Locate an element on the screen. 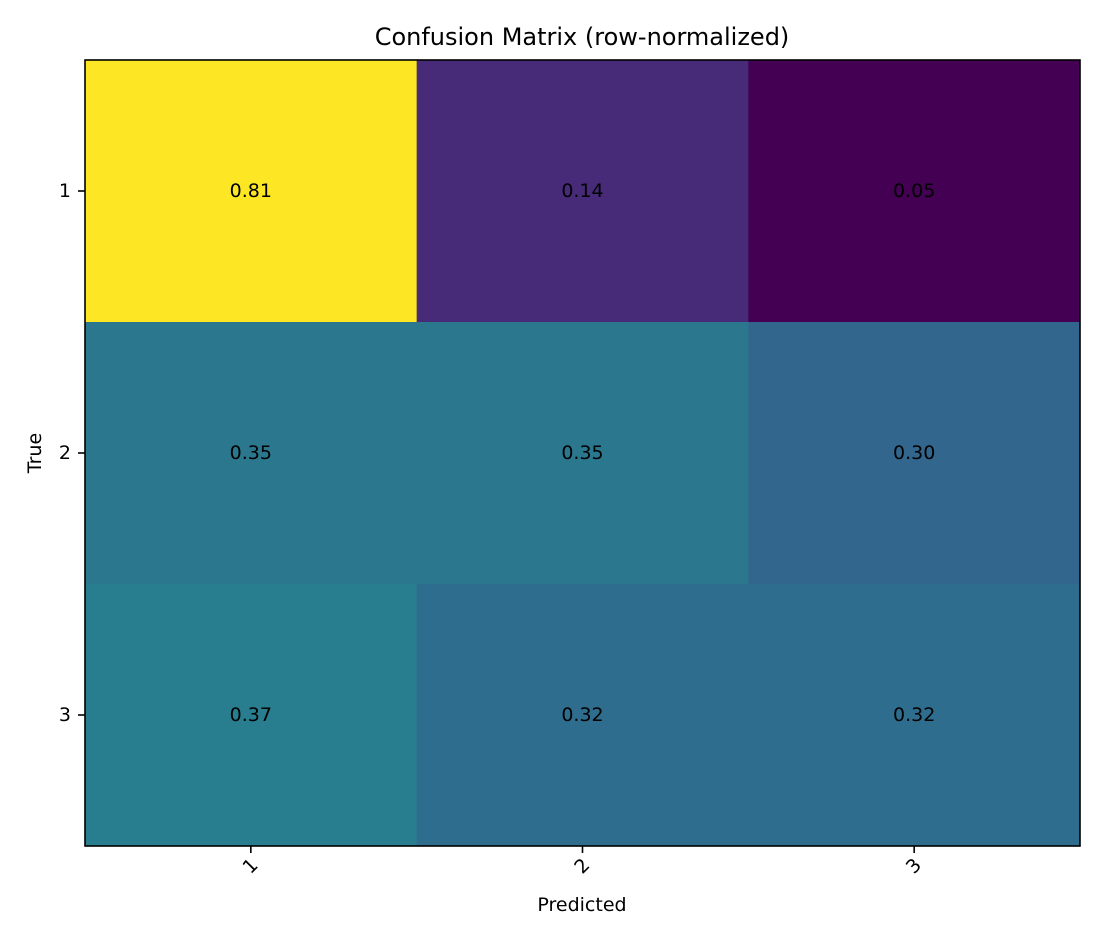  heatmap-cell-r3-c3 is located at coordinates (914, 715).